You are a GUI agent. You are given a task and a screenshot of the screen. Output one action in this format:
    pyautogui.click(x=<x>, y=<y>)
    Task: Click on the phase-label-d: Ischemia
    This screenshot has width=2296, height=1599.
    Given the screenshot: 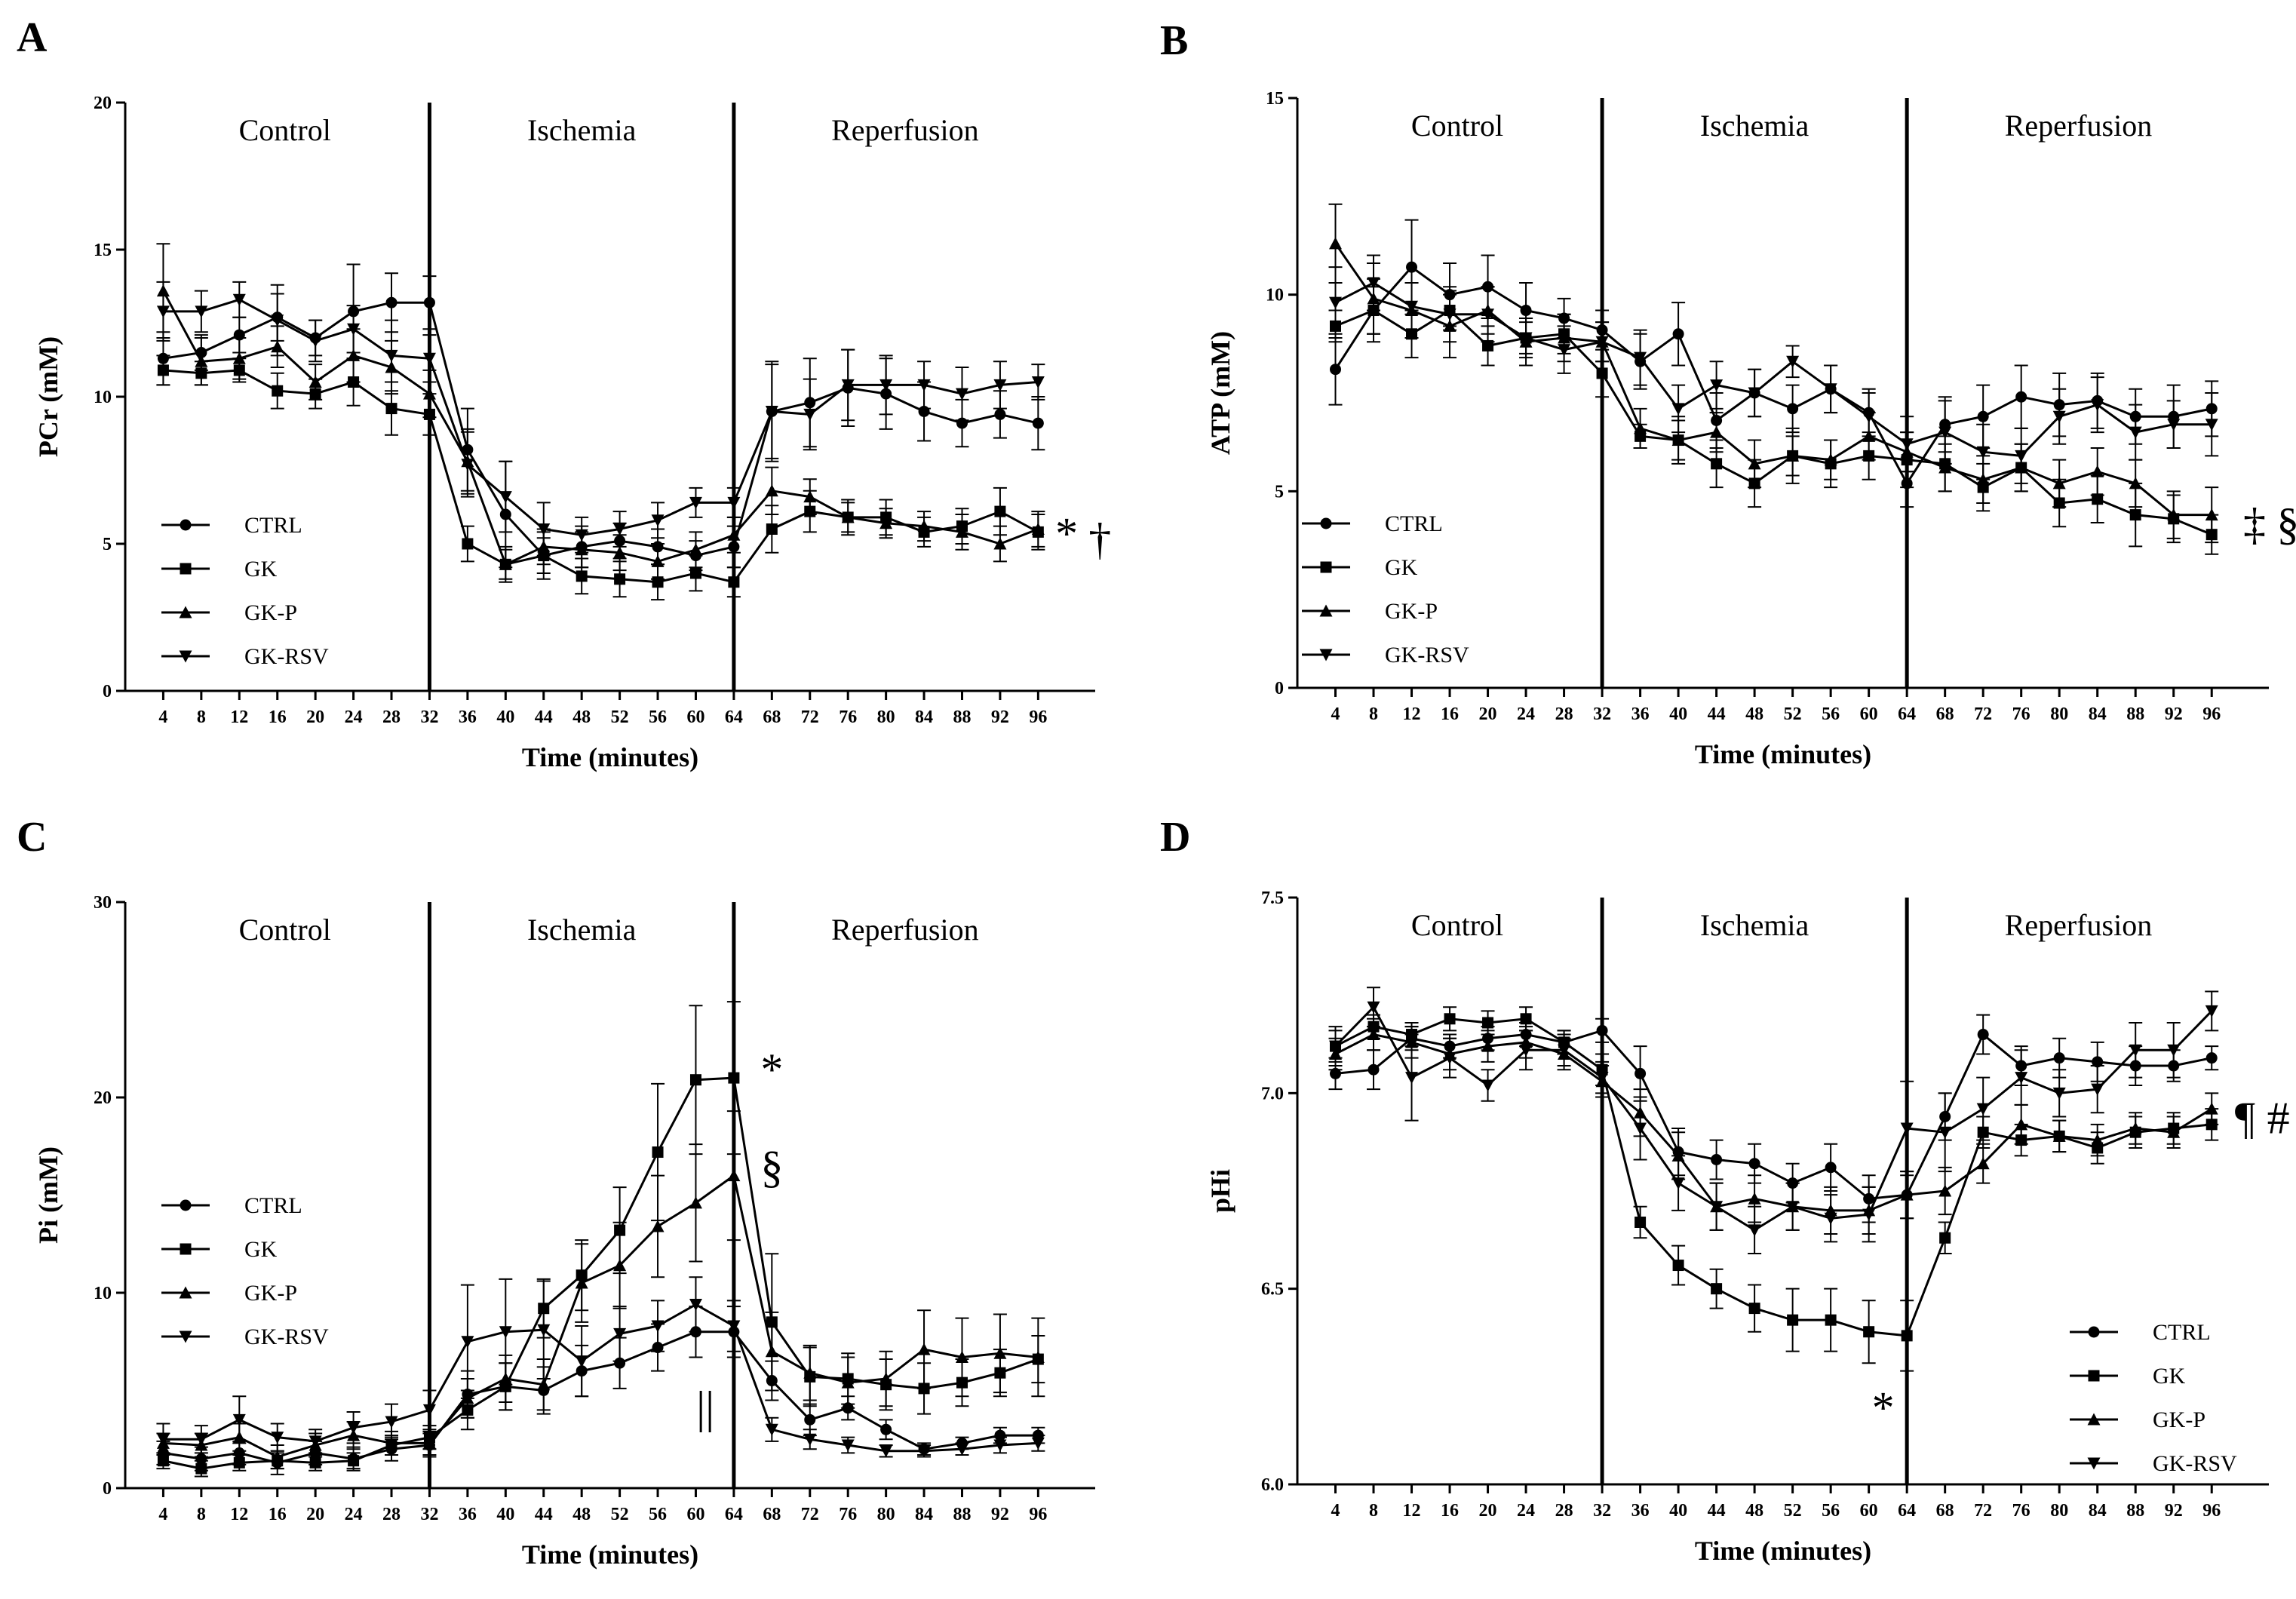 What is the action you would take?
    pyautogui.click(x=1754, y=925)
    